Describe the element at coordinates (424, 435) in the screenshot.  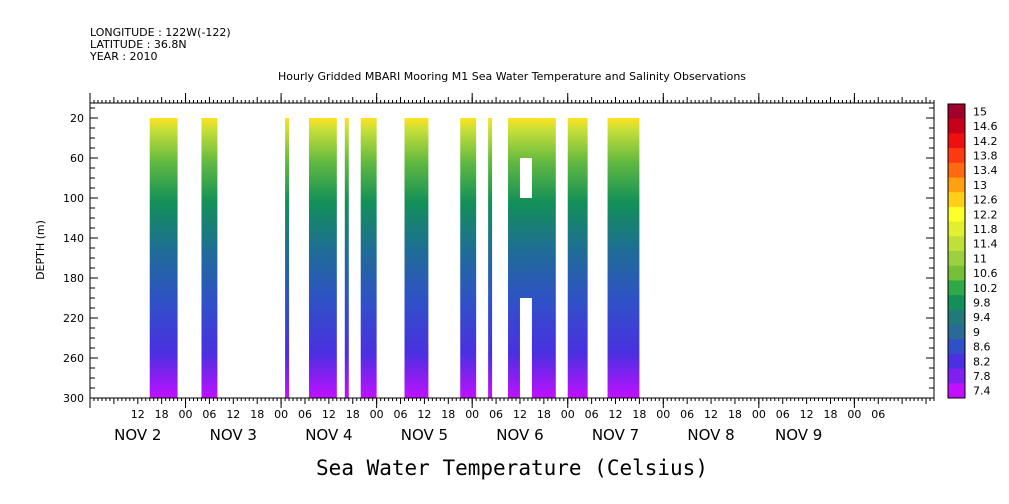
I see `x-date-label: NOV 5` at that location.